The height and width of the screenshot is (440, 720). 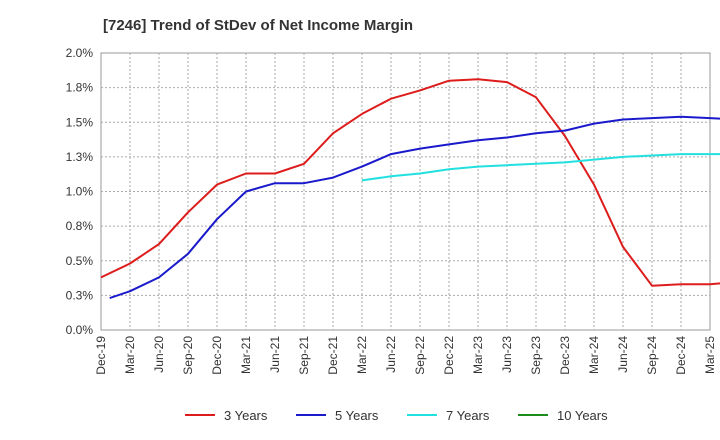 I want to click on y-tick-label: 0.8%, so click(x=80, y=226).